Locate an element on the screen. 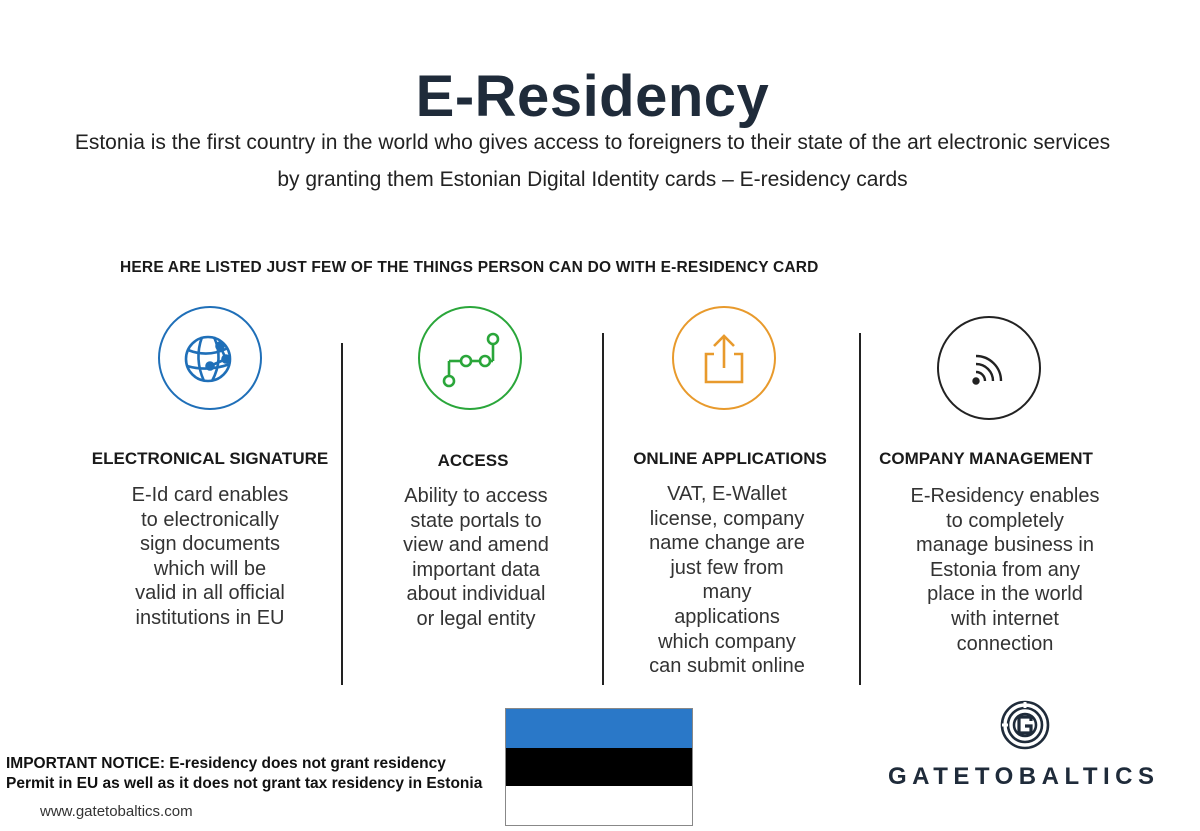 The image size is (1200, 831). desc-line: applications is located at coordinates (727, 616).